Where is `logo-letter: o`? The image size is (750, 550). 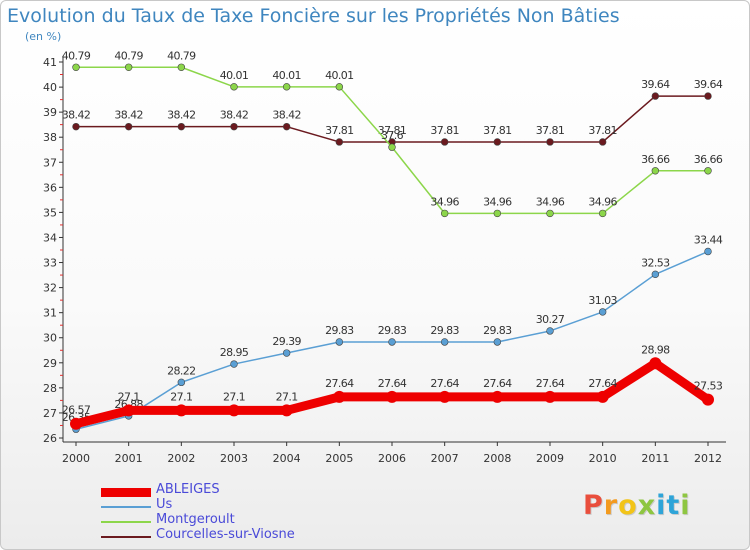
logo-letter: o is located at coordinates (628, 505).